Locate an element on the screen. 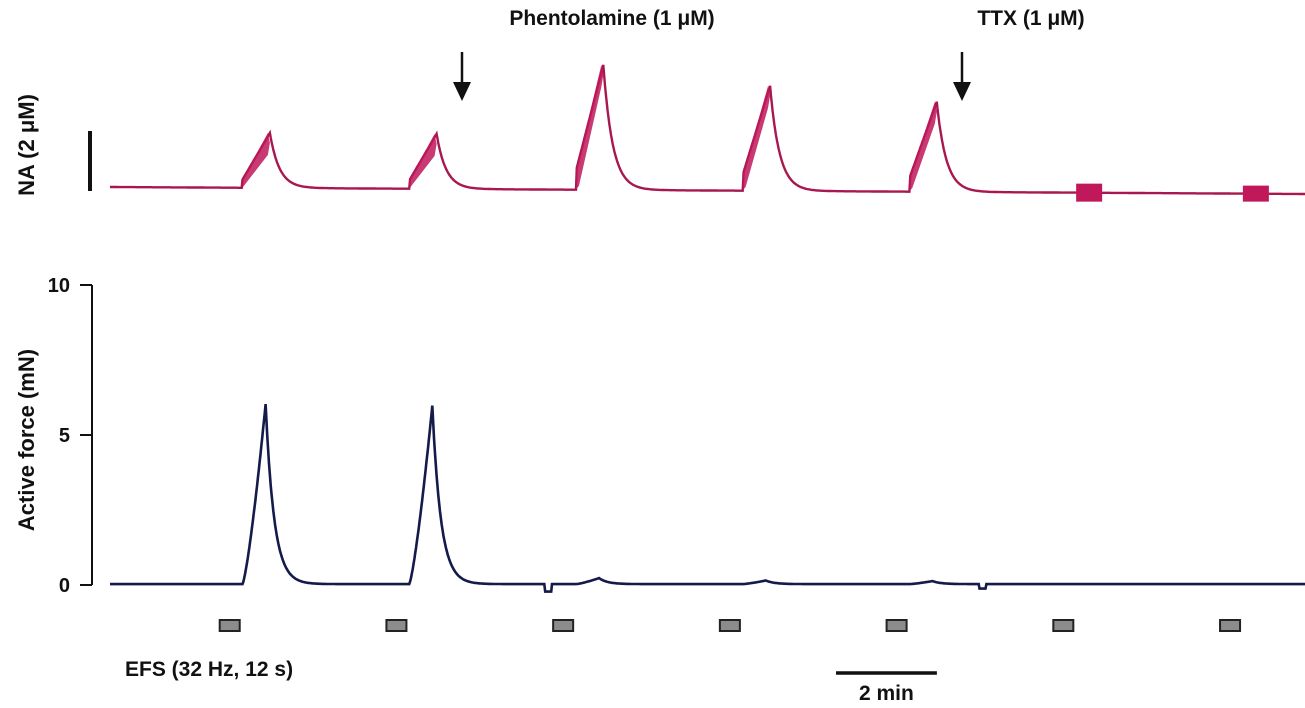 This screenshot has width=1305, height=708. phentolamine-arrow-icon is located at coordinates (462, 76).